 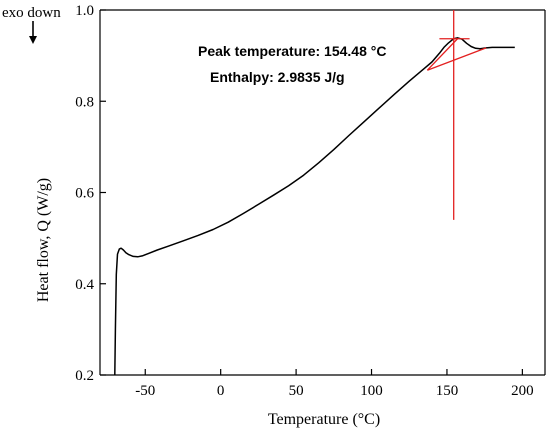 I want to click on peak-temperature-annotation: Peak temperature: 154.48 °C, so click(x=292, y=51).